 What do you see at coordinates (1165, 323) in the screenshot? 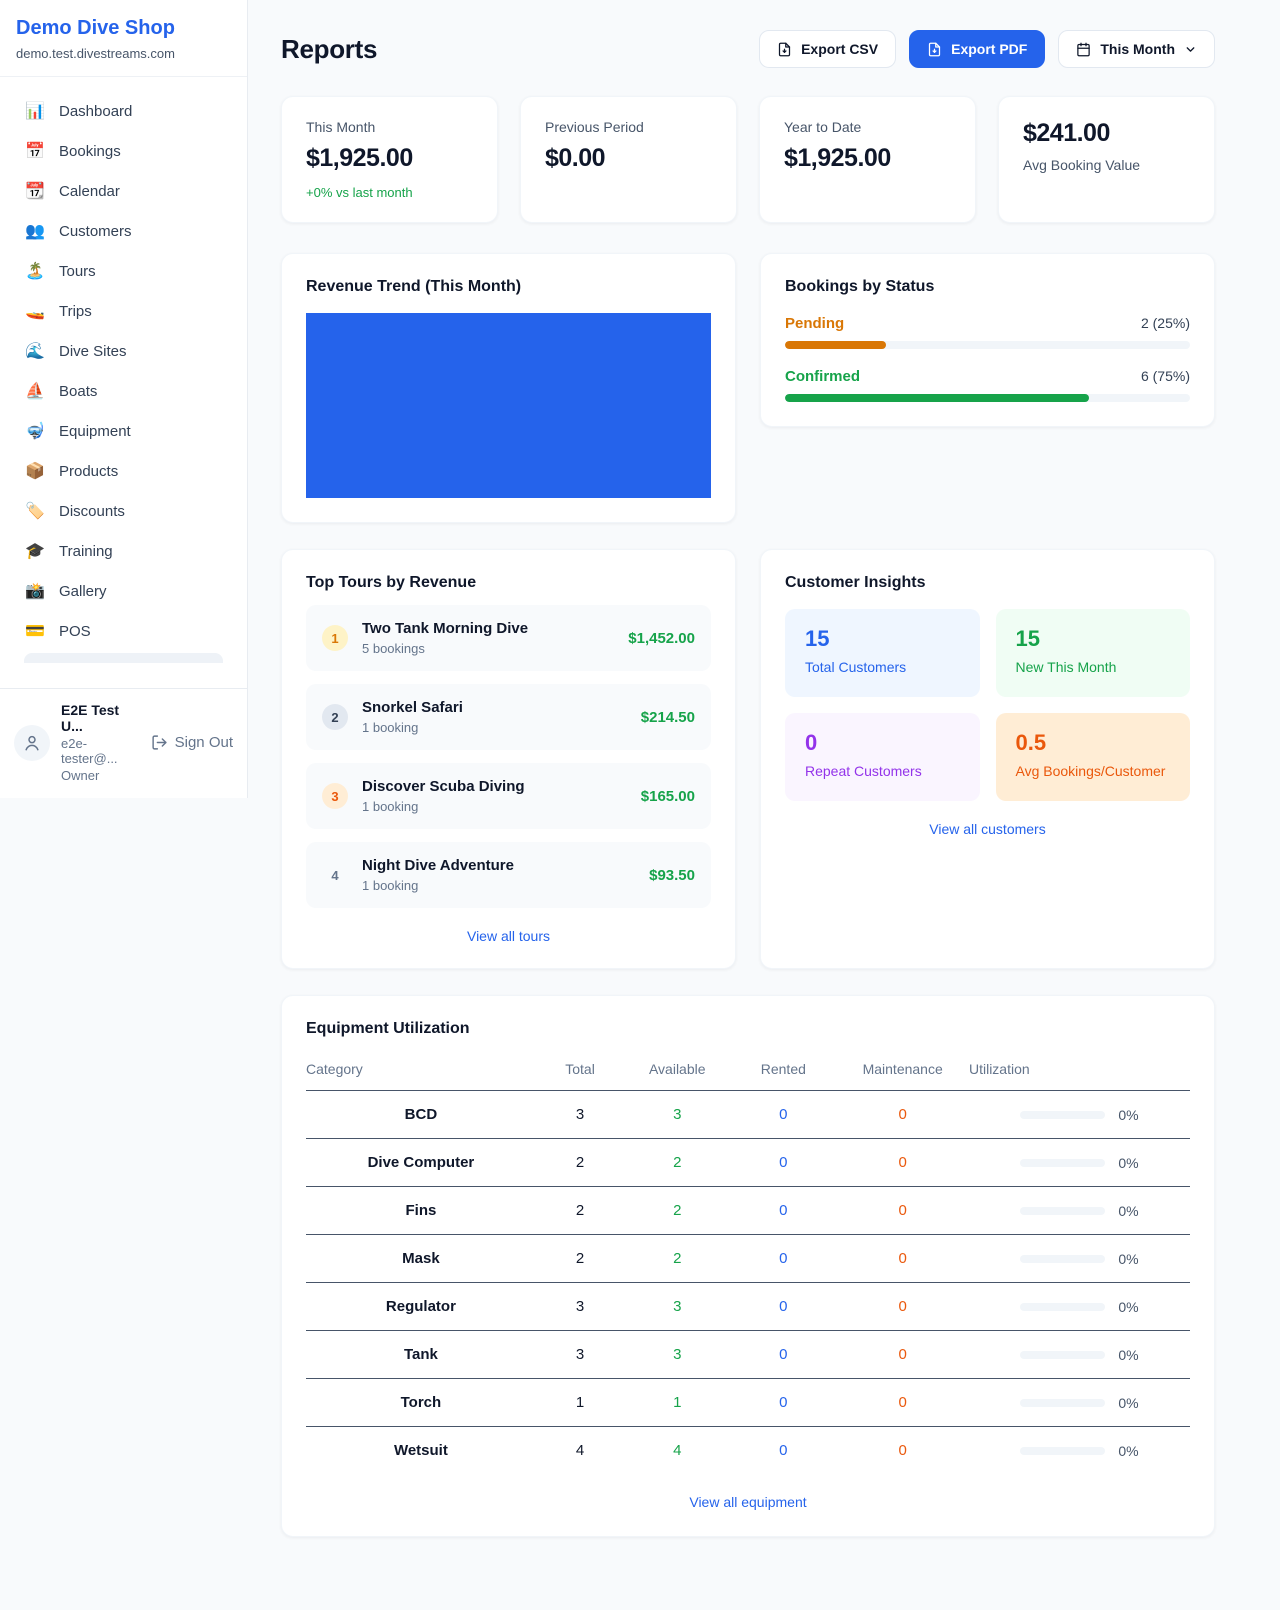
I see `status-count: 2 (25%)` at bounding box center [1165, 323].